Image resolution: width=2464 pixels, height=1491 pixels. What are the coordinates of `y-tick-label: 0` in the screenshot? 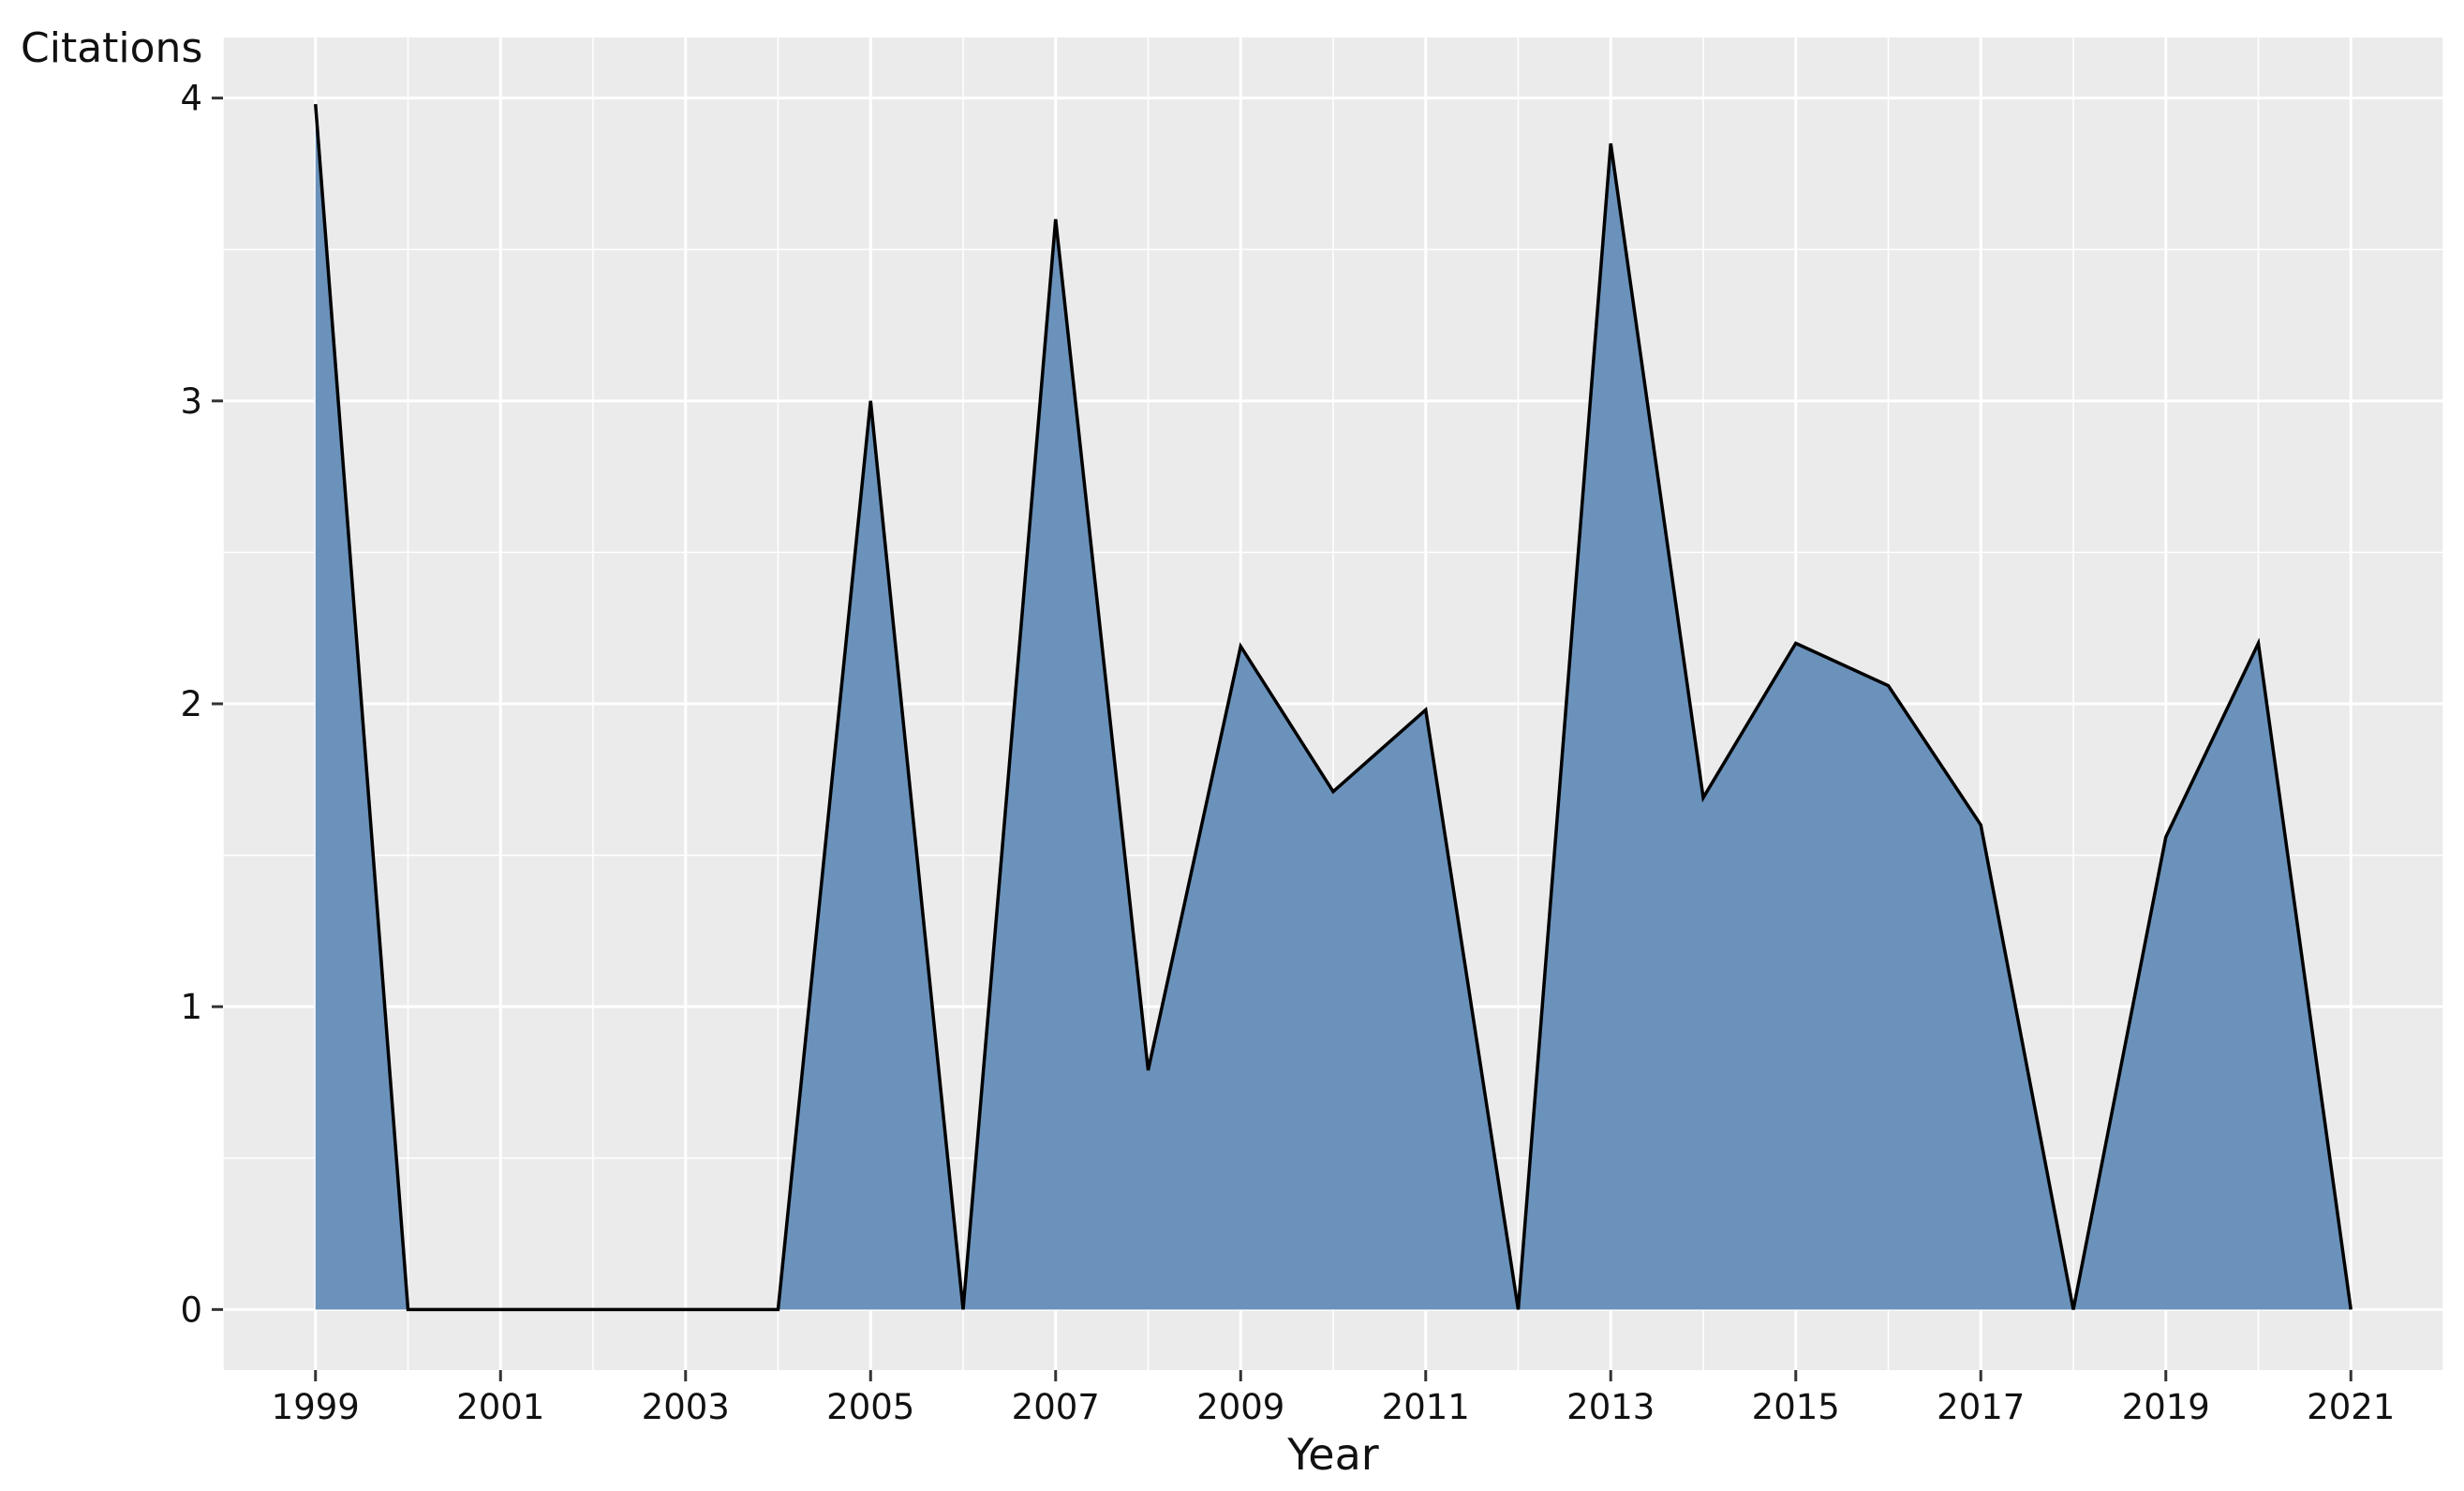 It's located at (191, 1310).